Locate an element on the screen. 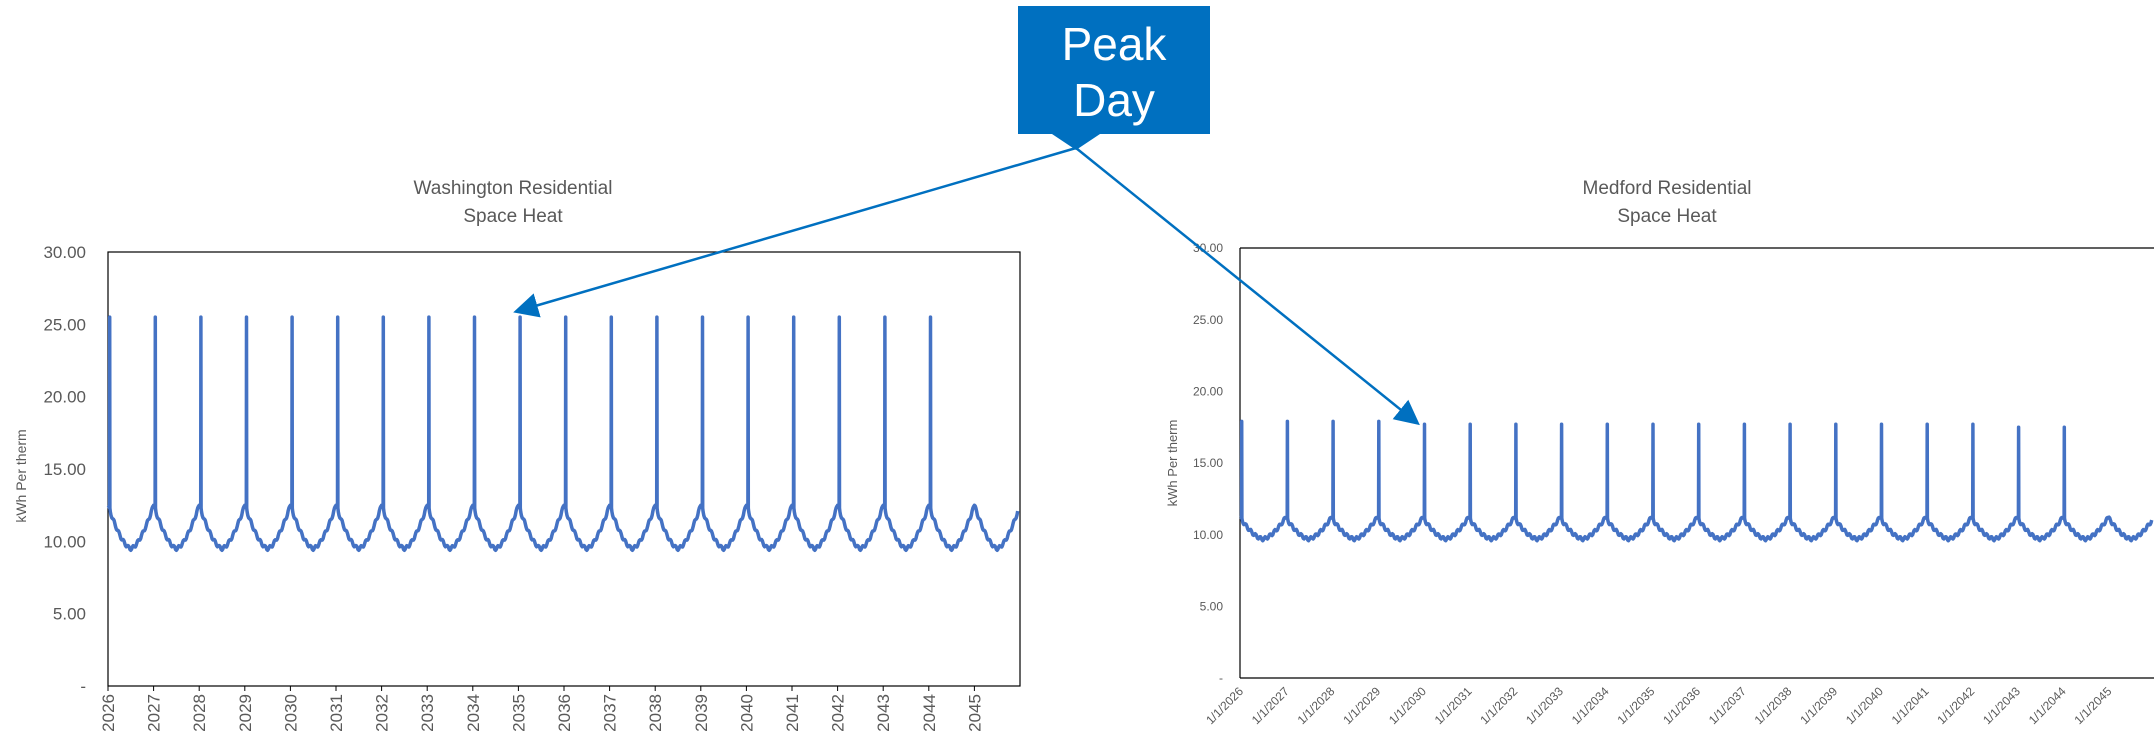 The width and height of the screenshot is (2154, 740). medford-x-tick-label: 1/1/2035 is located at coordinates (1635, 705).